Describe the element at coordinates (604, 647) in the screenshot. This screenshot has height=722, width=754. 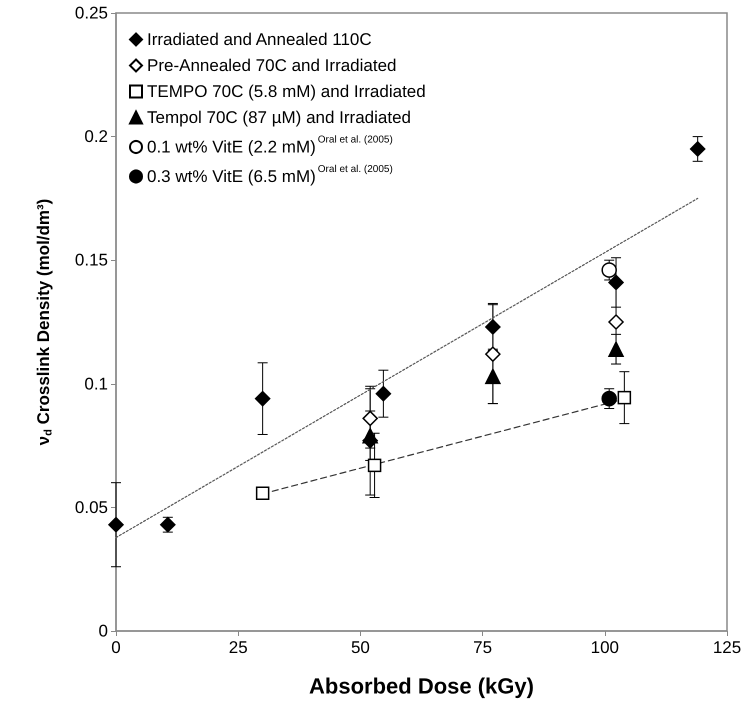
I see `x-tick-label: 100` at that location.